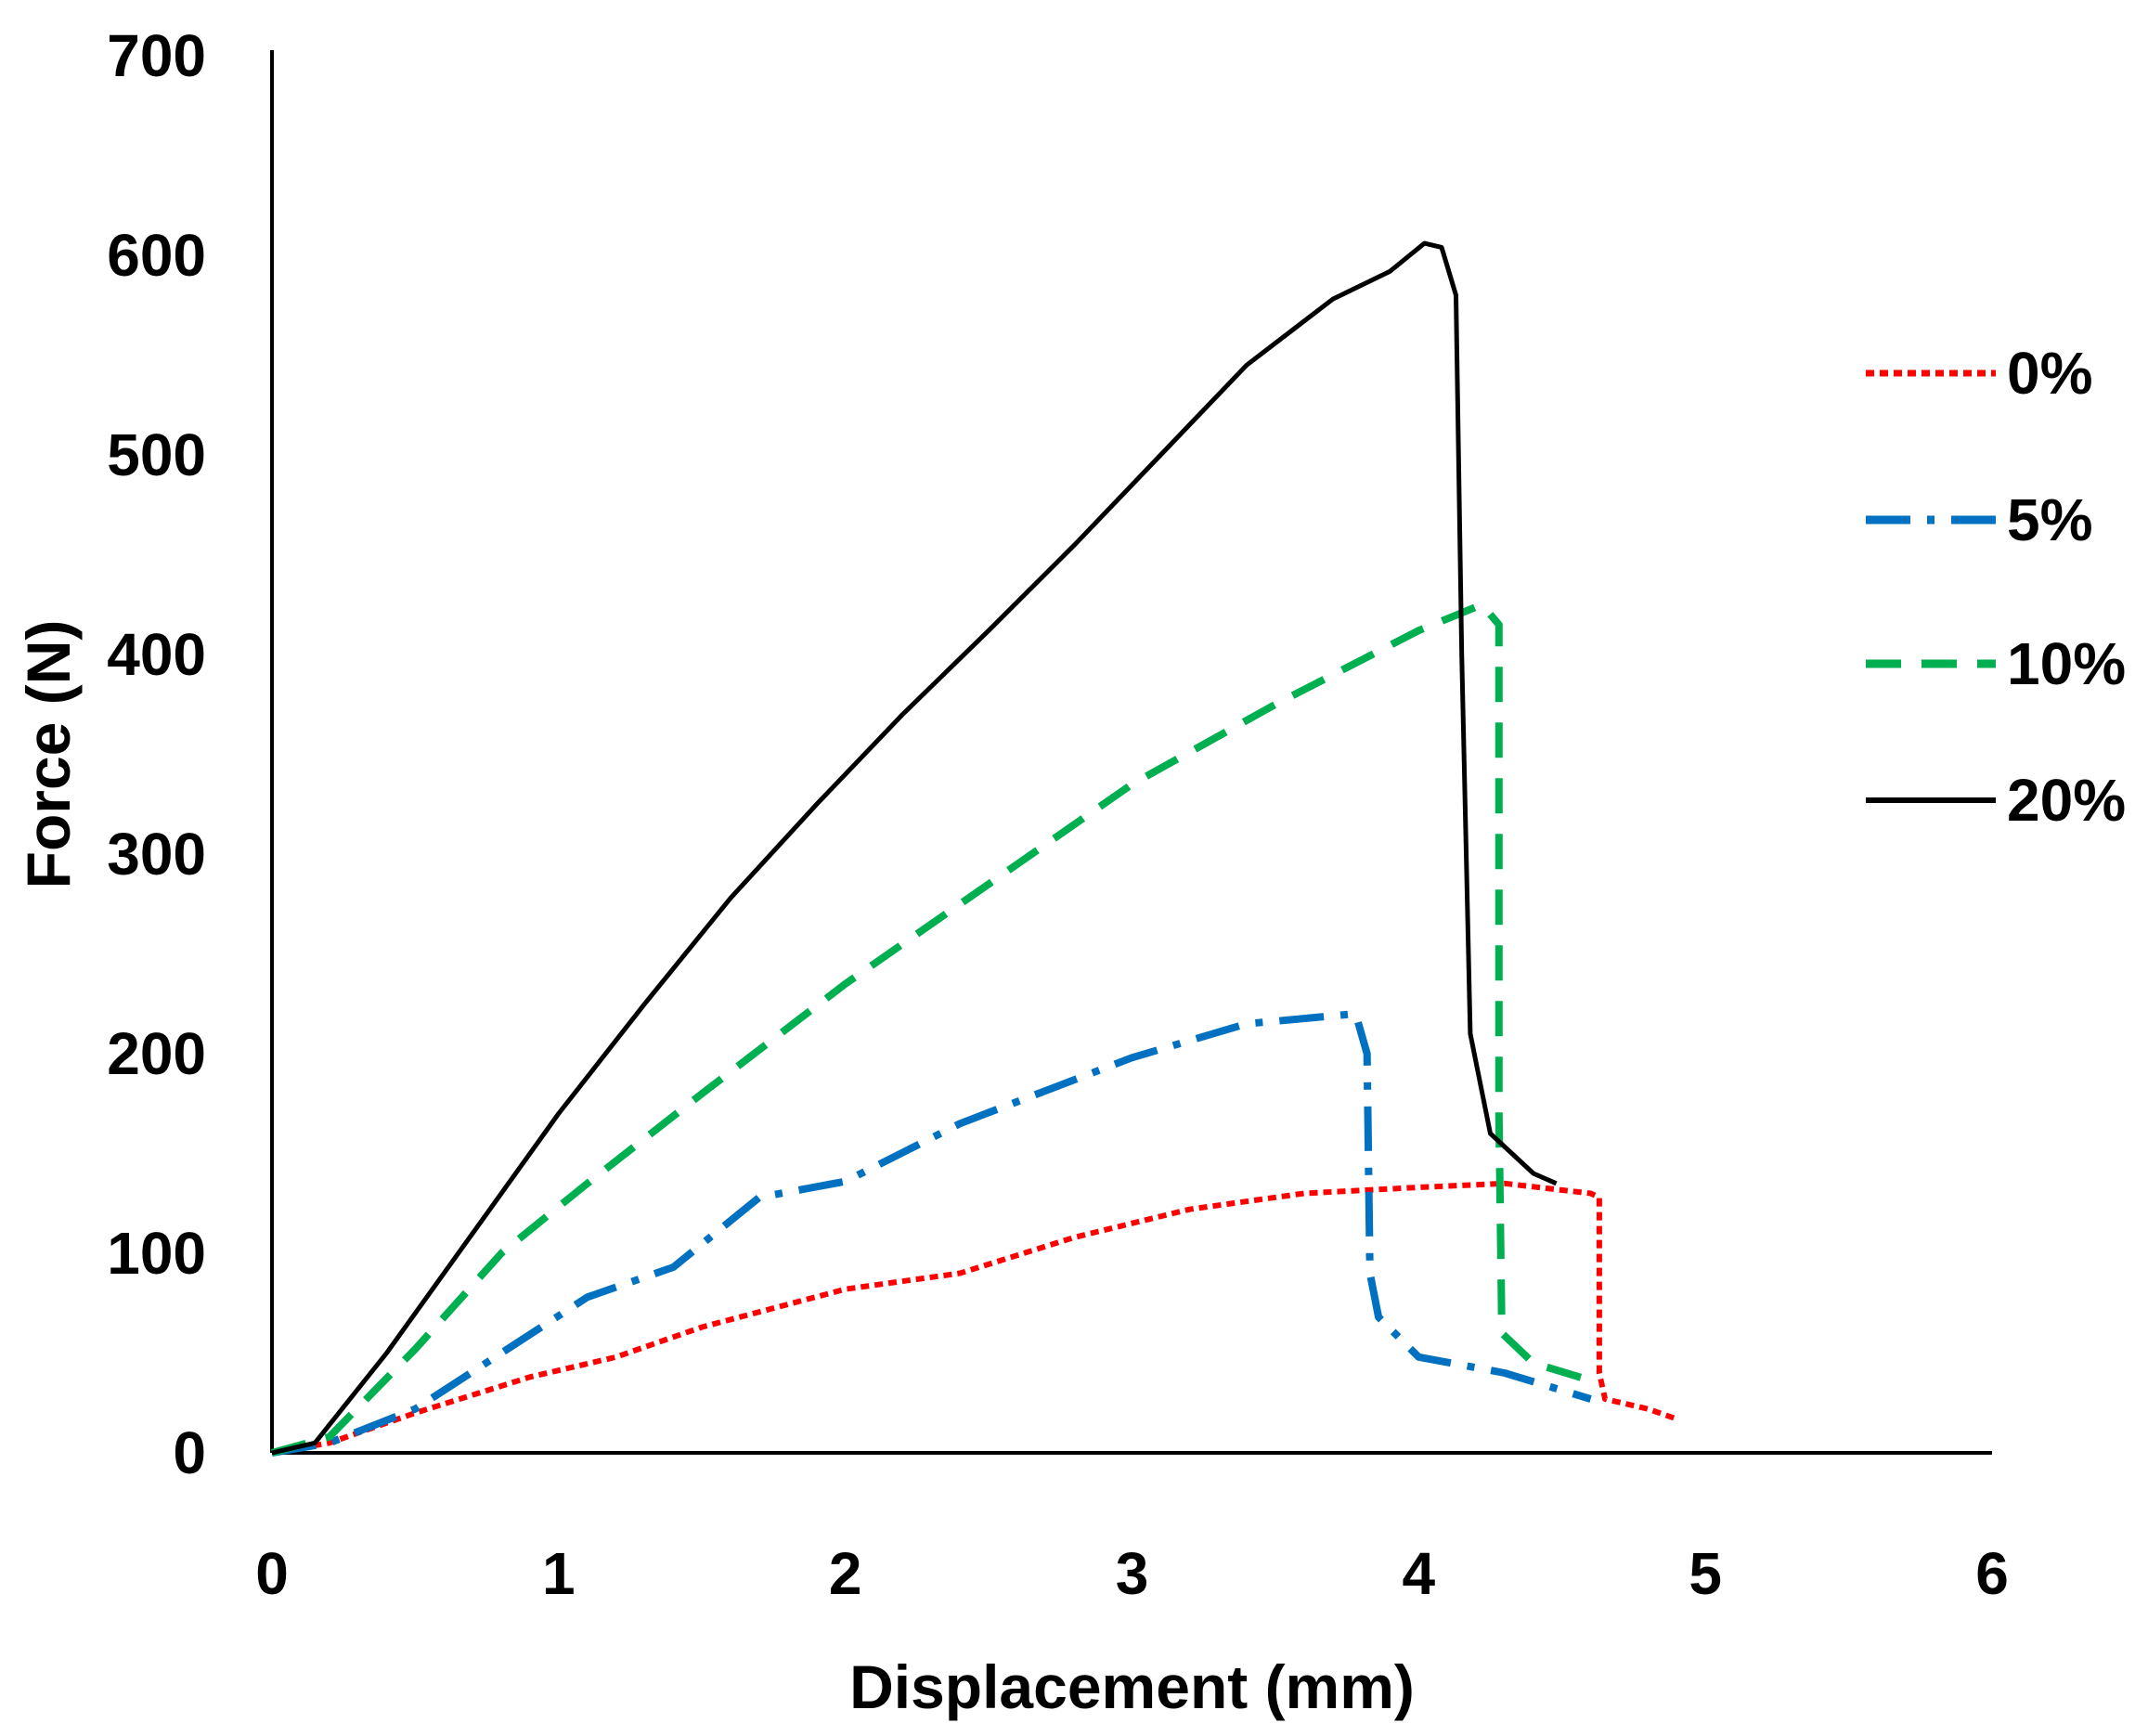 This screenshot has width=2148, height=1736. What do you see at coordinates (845, 1573) in the screenshot?
I see `x-tick-label: 2` at bounding box center [845, 1573].